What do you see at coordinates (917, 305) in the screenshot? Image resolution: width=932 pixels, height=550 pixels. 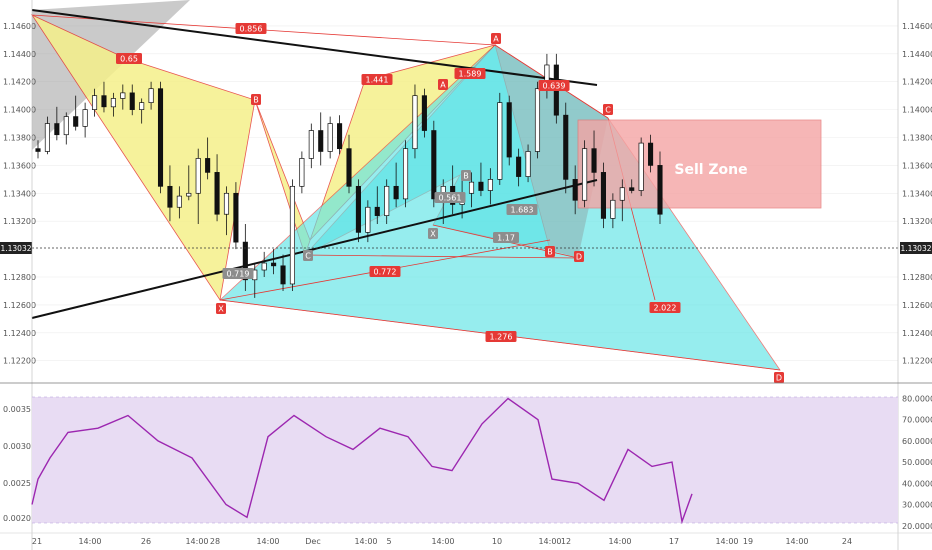 I see `price-tick-right: 1.12600` at bounding box center [917, 305].